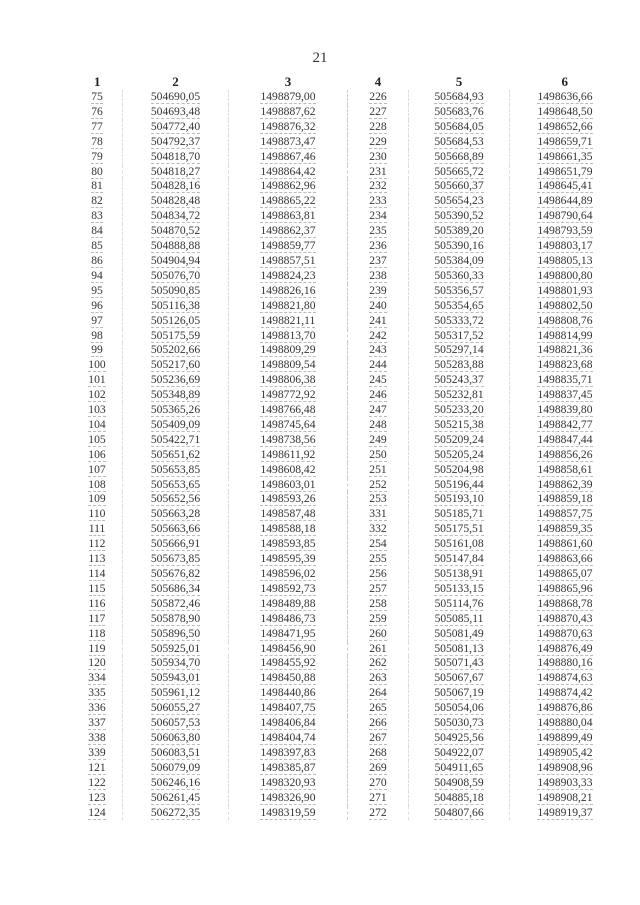 The height and width of the screenshot is (905, 640). Describe the element at coordinates (97, 350) in the screenshot. I see `point-number: 99` at that location.